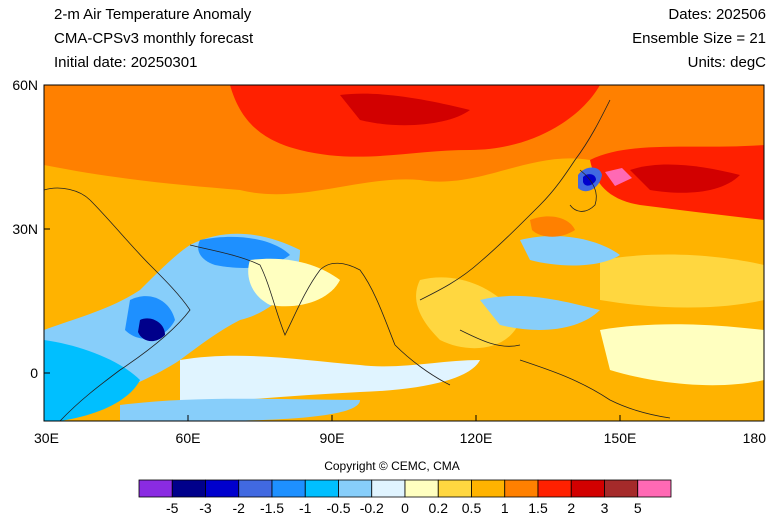  What do you see at coordinates (392, 466) in the screenshot?
I see `copyright-notice: Copyright © CEMC, CMA` at bounding box center [392, 466].